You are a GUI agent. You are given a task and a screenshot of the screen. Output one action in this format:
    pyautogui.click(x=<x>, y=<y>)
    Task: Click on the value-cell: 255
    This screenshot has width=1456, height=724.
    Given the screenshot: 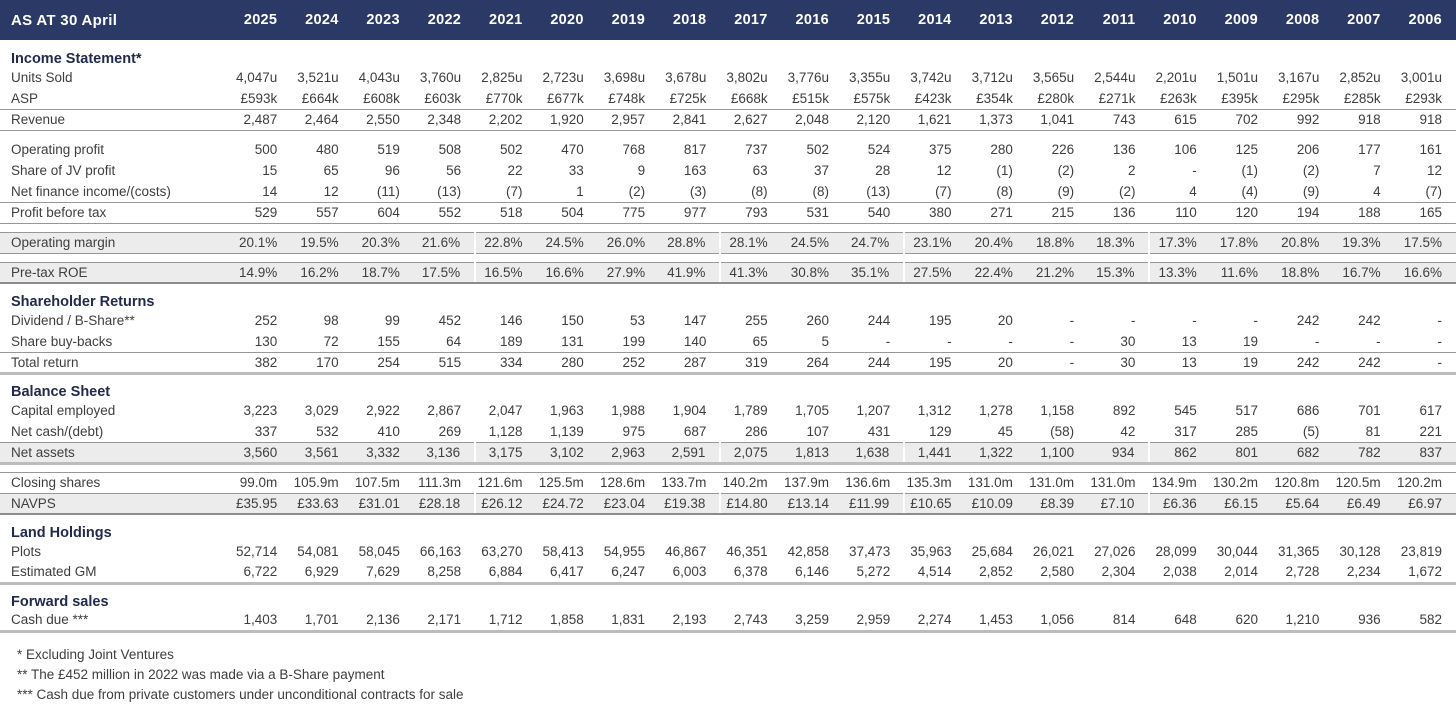 What is the action you would take?
    pyautogui.click(x=756, y=320)
    